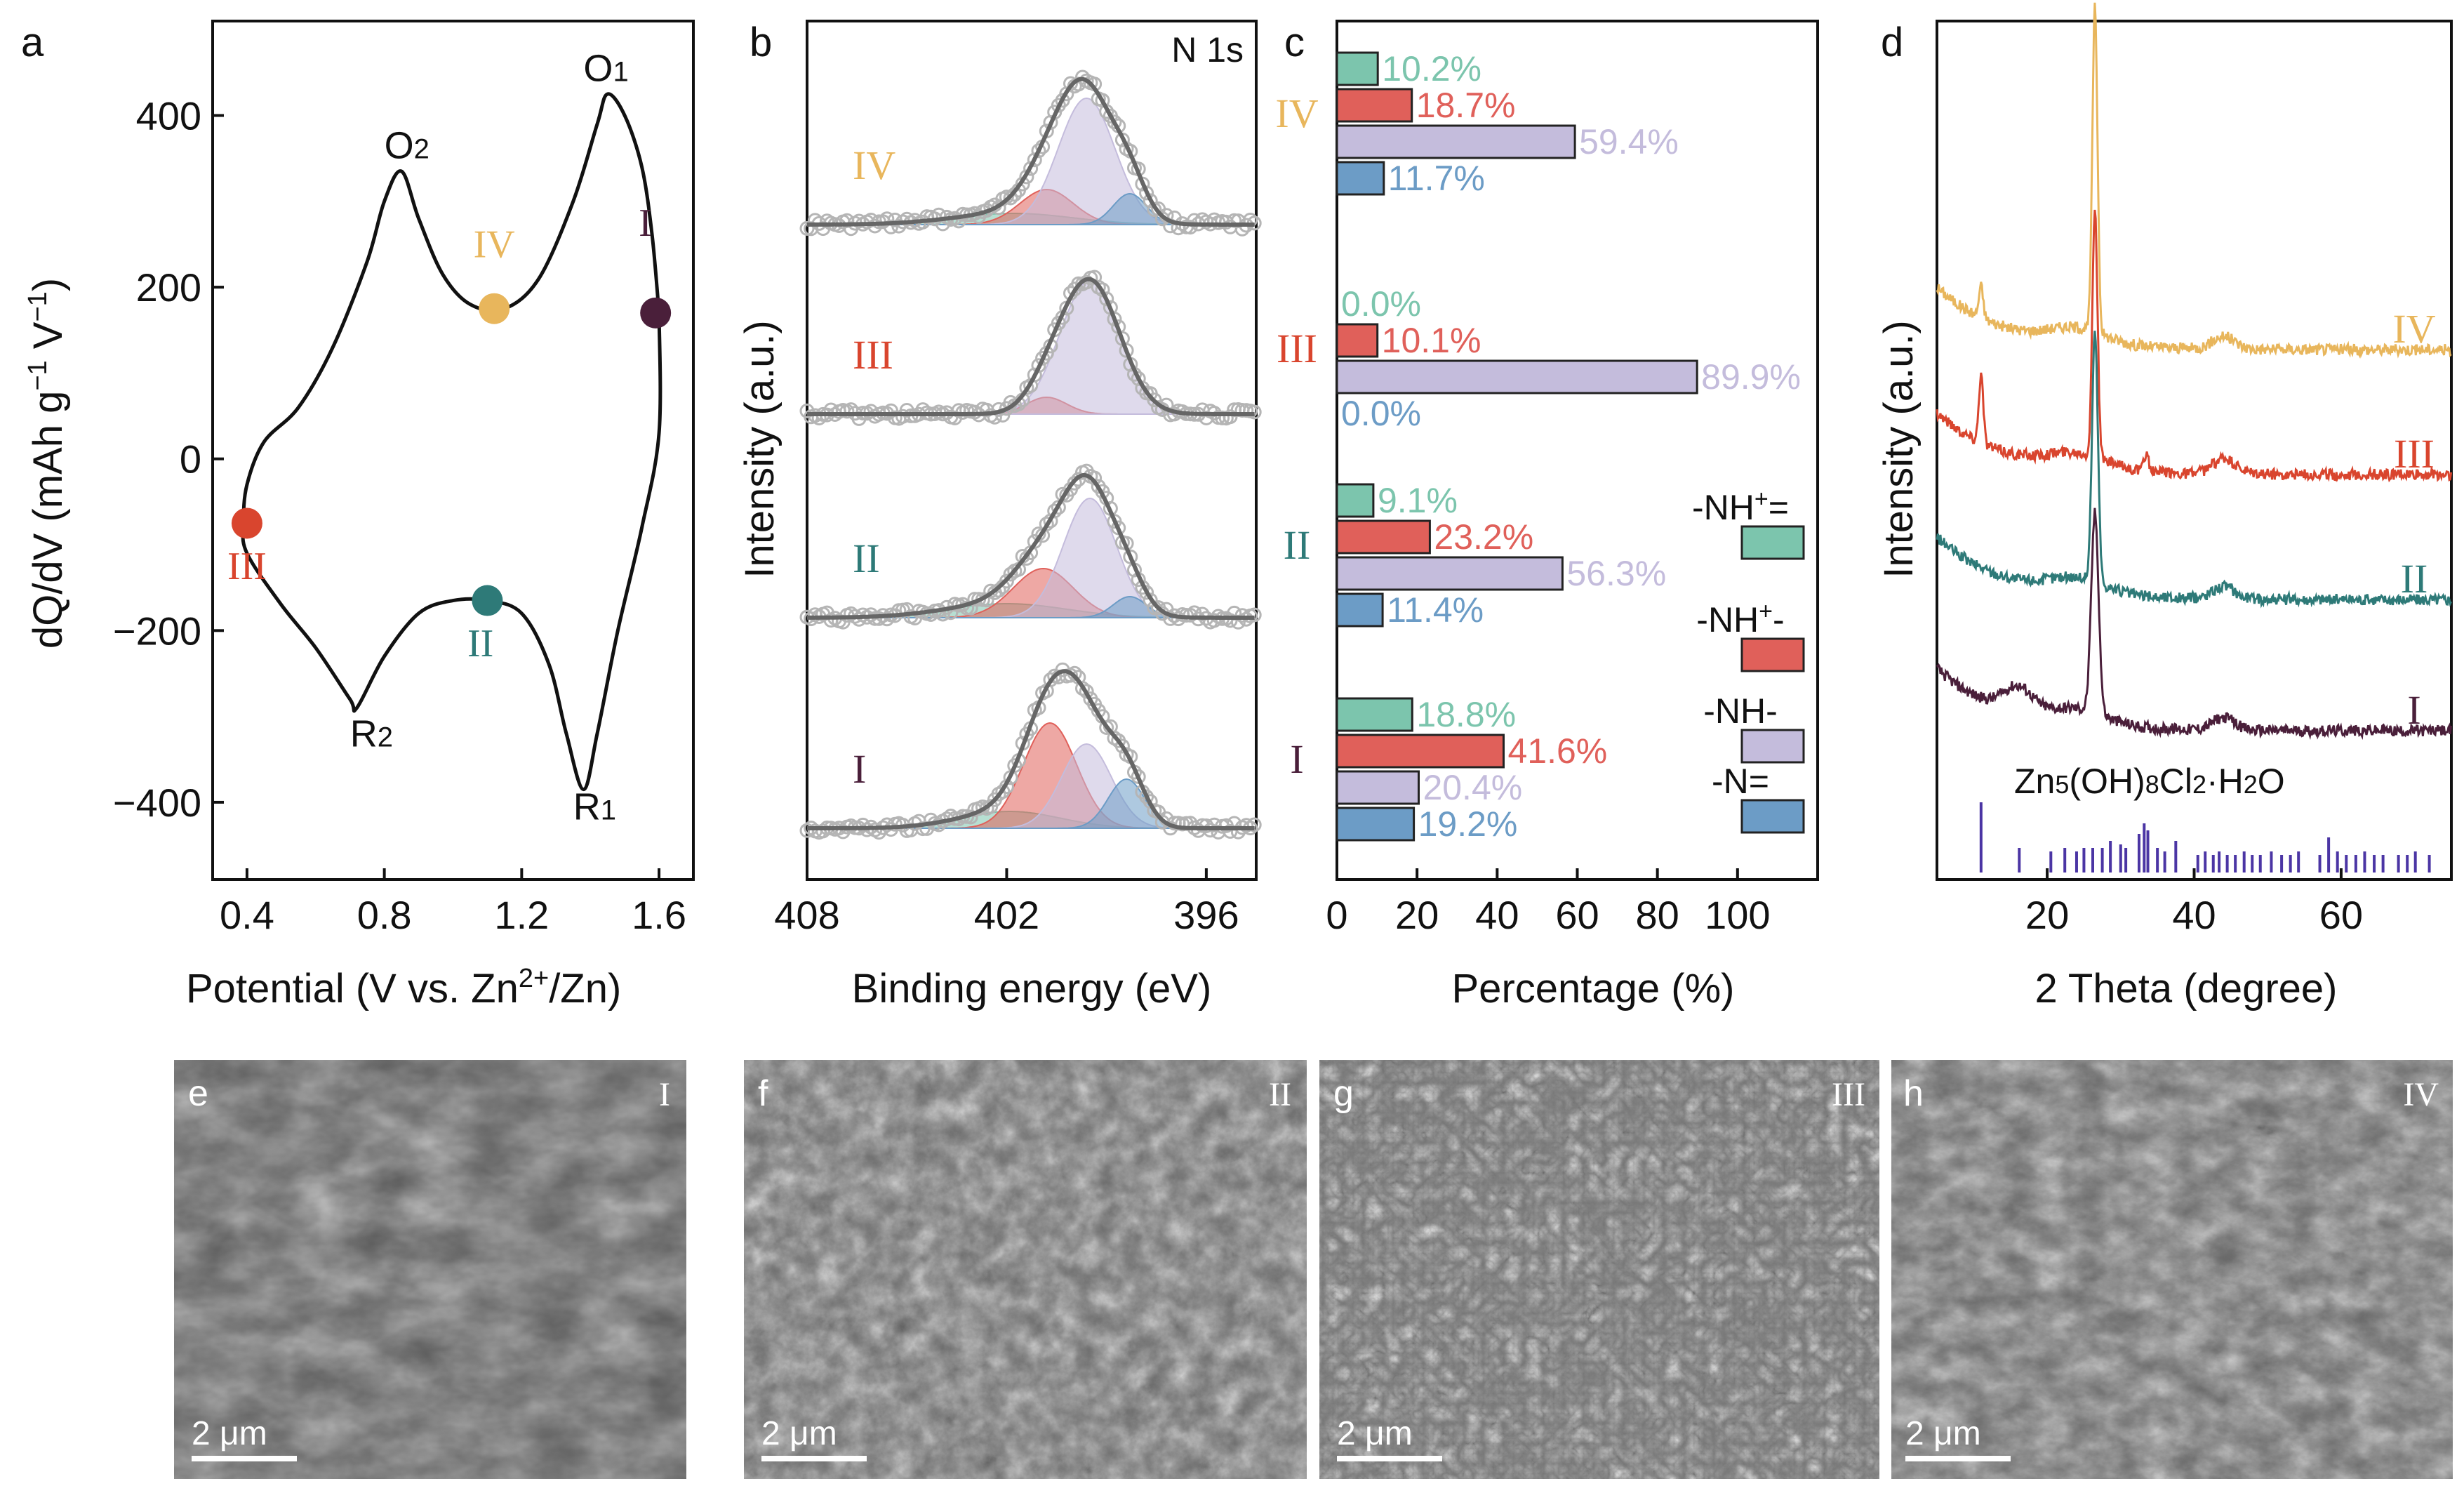  Describe the element at coordinates (814, 1458) in the screenshot. I see `sem-scale-bar-f` at that location.